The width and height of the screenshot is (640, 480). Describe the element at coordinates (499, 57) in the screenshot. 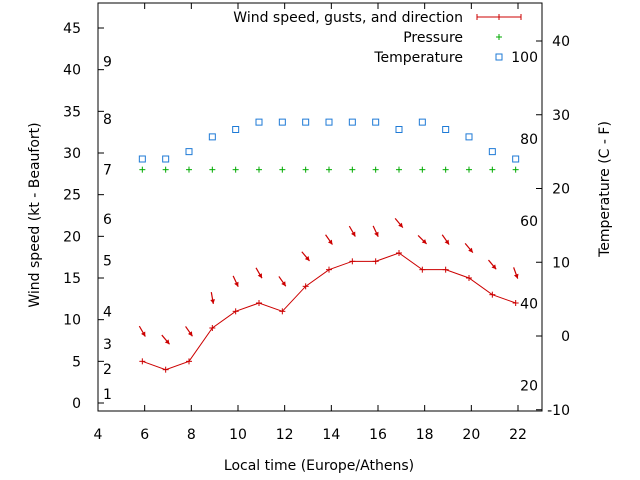

I see `legend-temperature-mark` at that location.